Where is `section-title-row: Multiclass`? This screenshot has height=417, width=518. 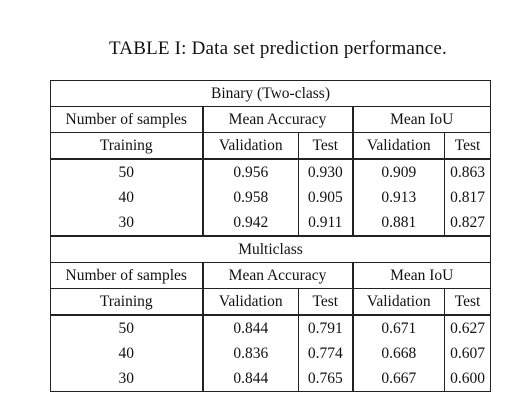 section-title-row: Multiclass is located at coordinates (270, 249).